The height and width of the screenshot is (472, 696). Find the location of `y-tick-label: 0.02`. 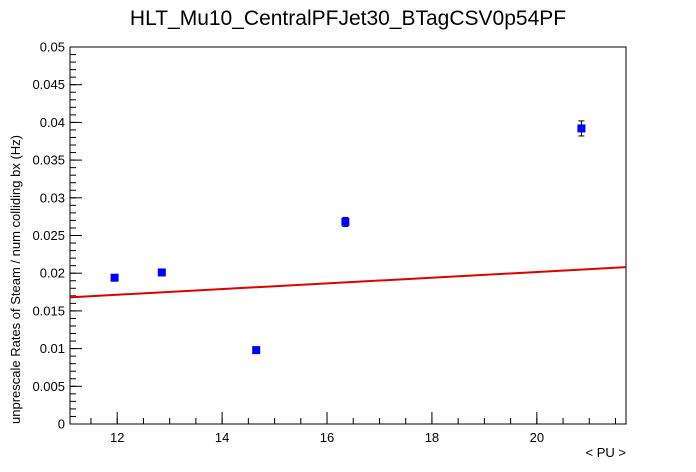

y-tick-label: 0.02 is located at coordinates (52, 273).